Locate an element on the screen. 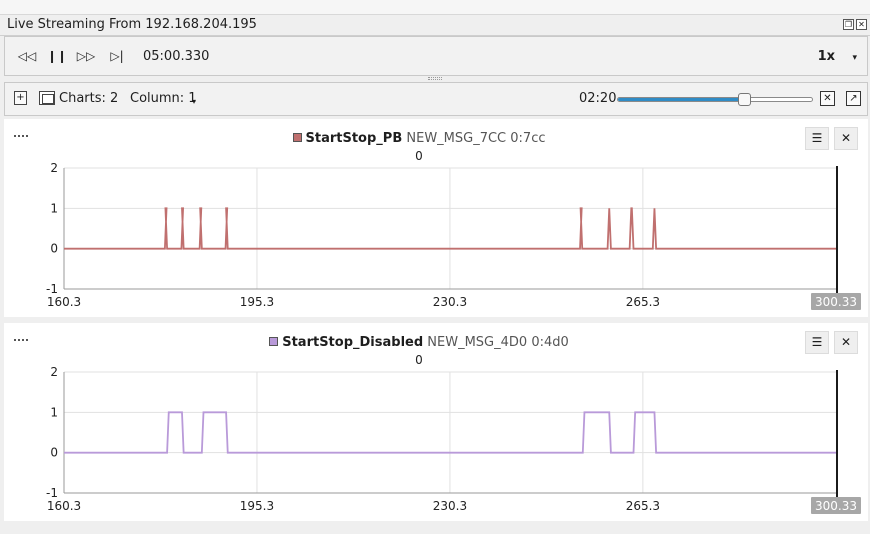 This screenshot has width=870, height=534. signal-name: StartStop_PB is located at coordinates (354, 138).